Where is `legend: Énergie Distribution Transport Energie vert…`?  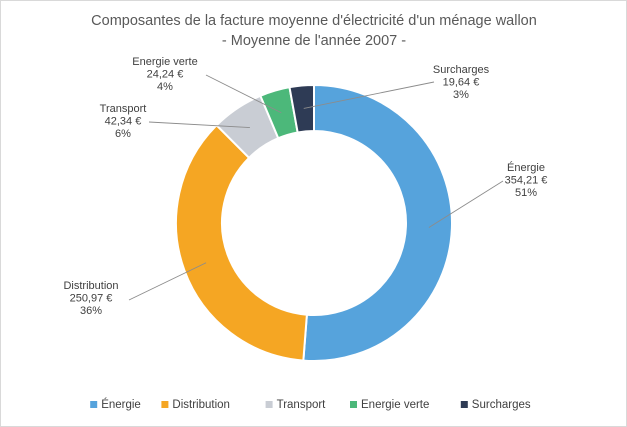 legend: Énergie Distribution Transport Energie vert… is located at coordinates (310, 404).